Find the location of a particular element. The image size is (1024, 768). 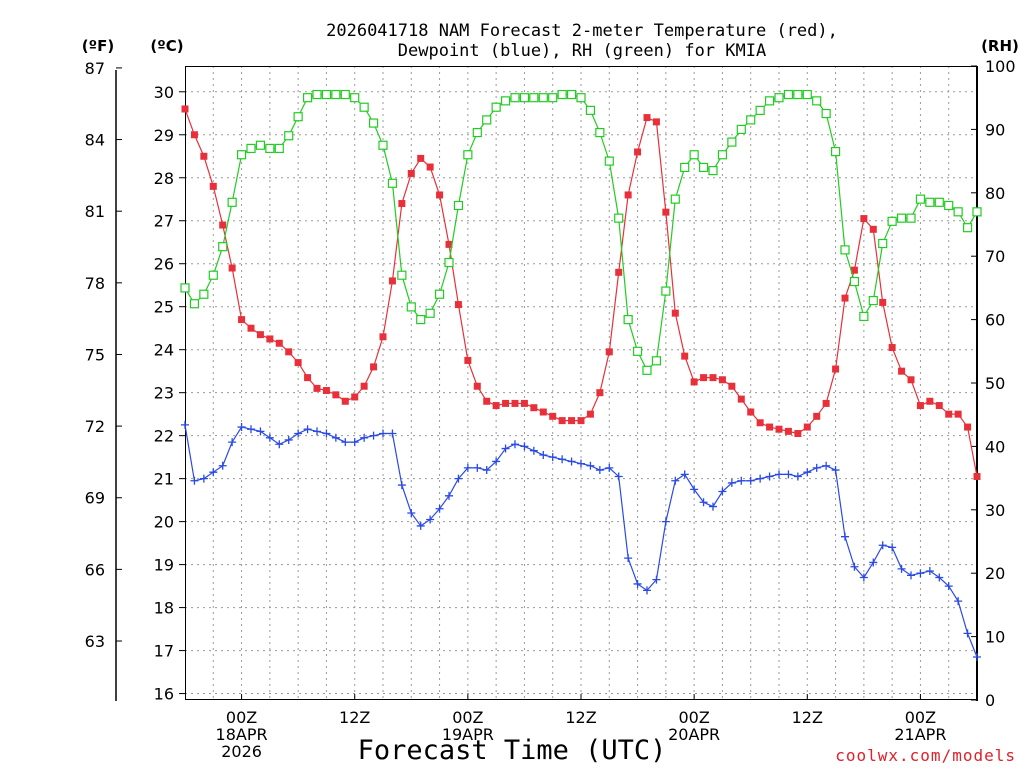

fahrenheit-tick-label: 87 is located at coordinates (95, 68).